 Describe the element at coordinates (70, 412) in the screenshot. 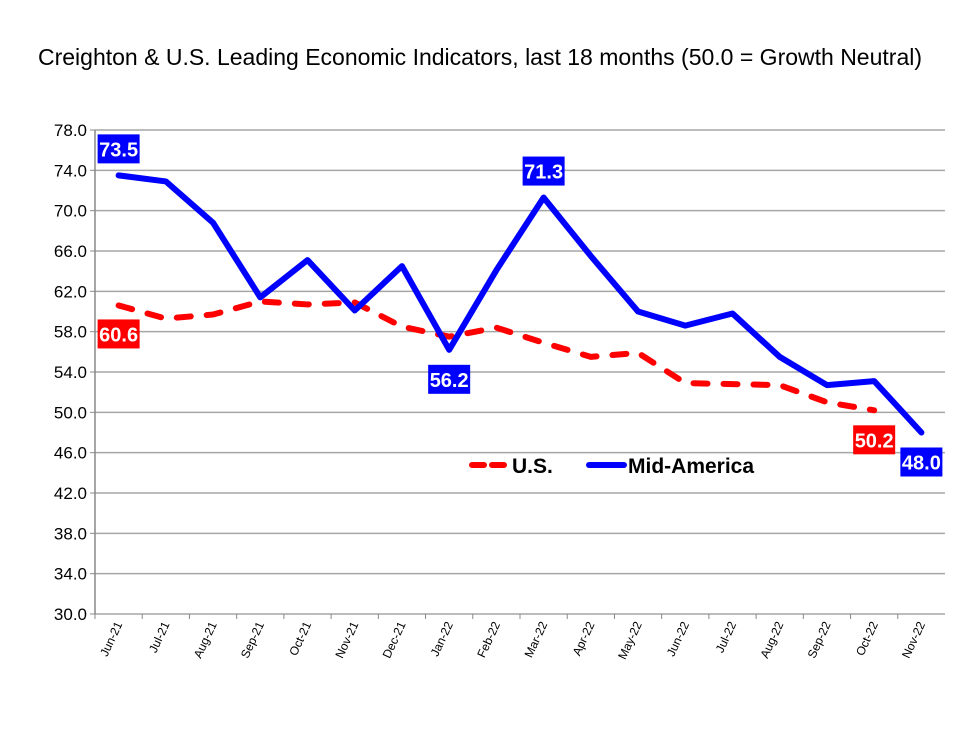

I see `y-tick-label: 50.0` at that location.